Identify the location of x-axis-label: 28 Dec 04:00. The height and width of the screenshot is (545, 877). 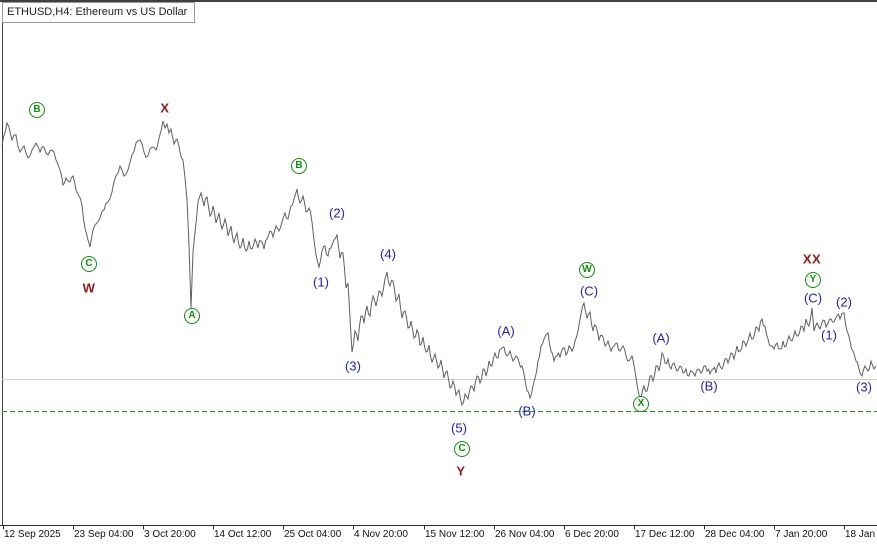
(735, 534).